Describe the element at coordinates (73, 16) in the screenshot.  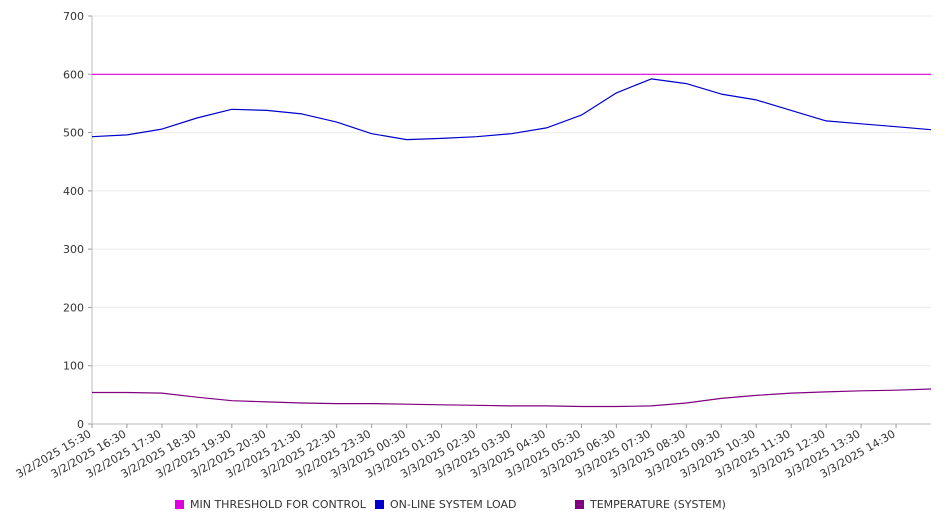
I see `y-tick-label: 700` at that location.